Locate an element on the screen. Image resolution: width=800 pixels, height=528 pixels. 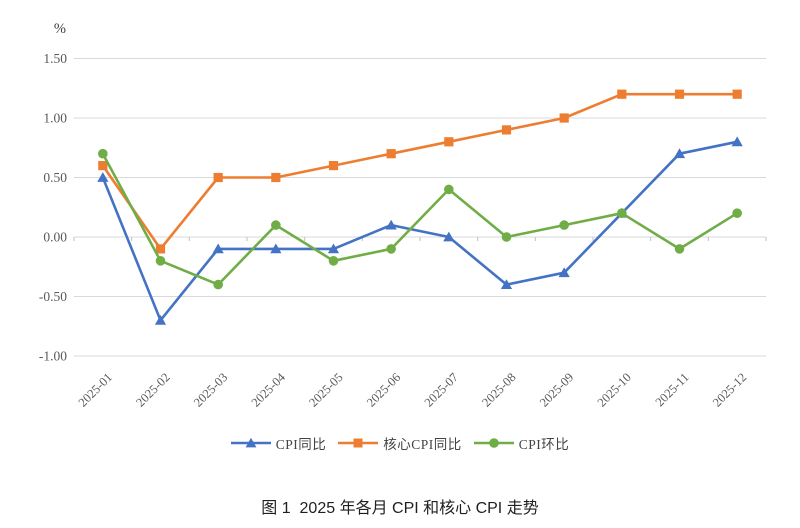
x-tick-label: 2025-07 is located at coordinates (441, 389).